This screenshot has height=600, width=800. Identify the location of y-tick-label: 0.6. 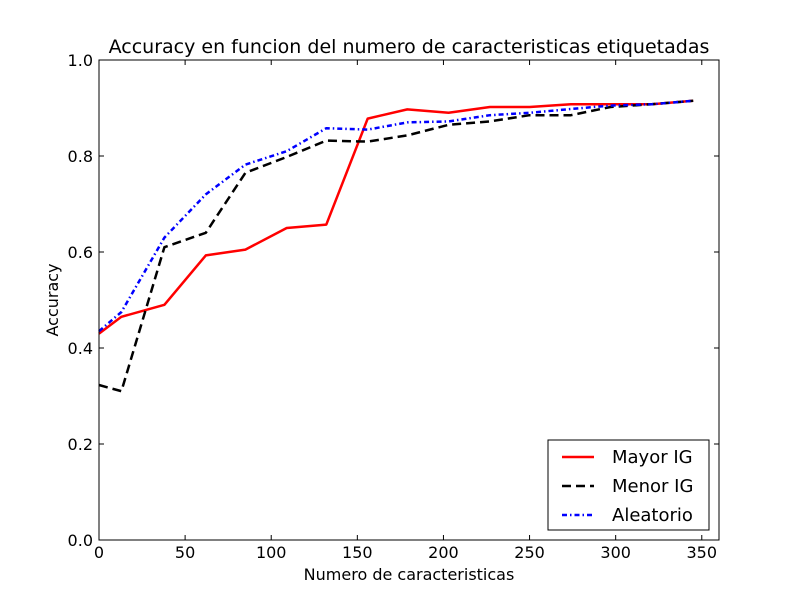
(80, 252).